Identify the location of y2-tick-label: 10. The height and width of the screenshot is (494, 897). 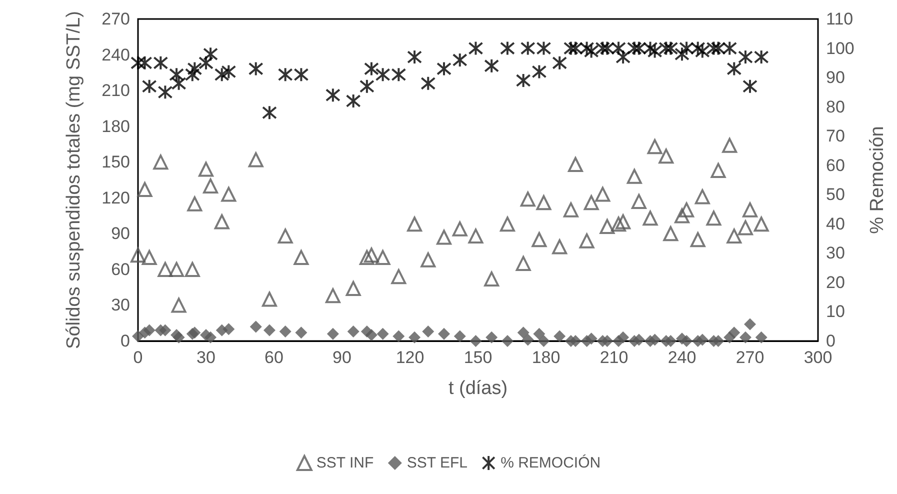
(835, 312).